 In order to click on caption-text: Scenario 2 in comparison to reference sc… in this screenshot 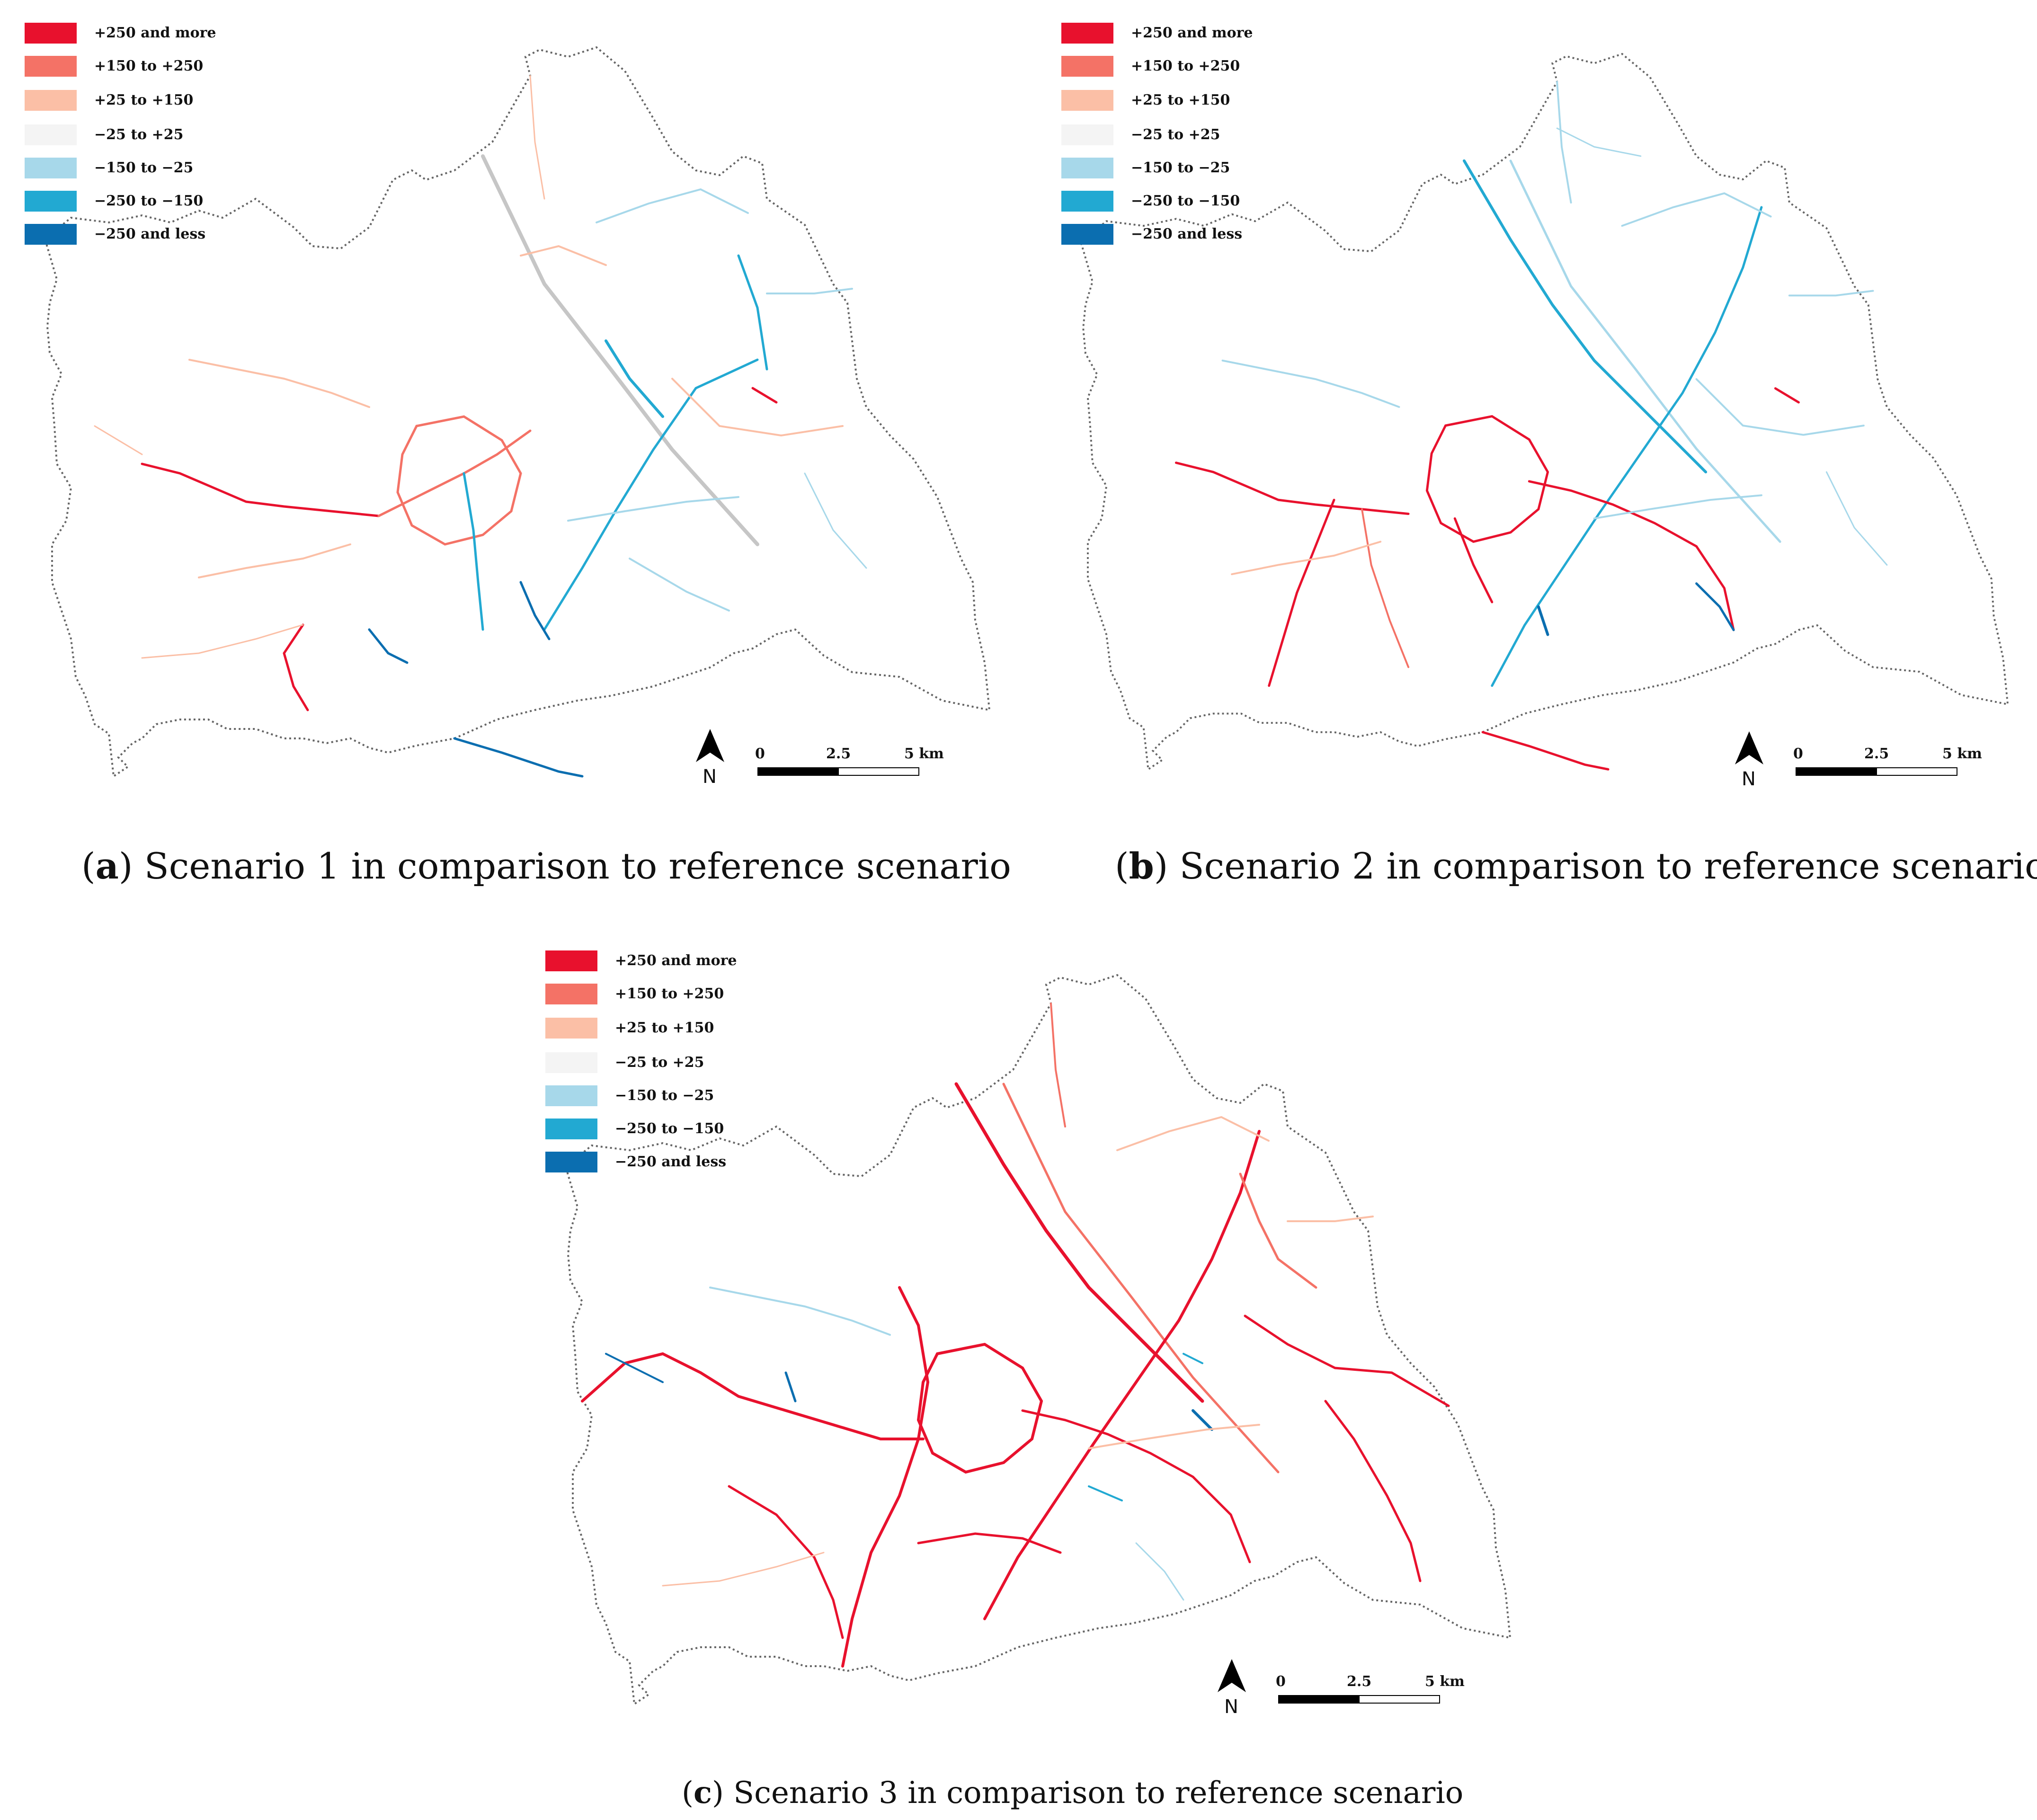, I will do `click(1602, 866)`.